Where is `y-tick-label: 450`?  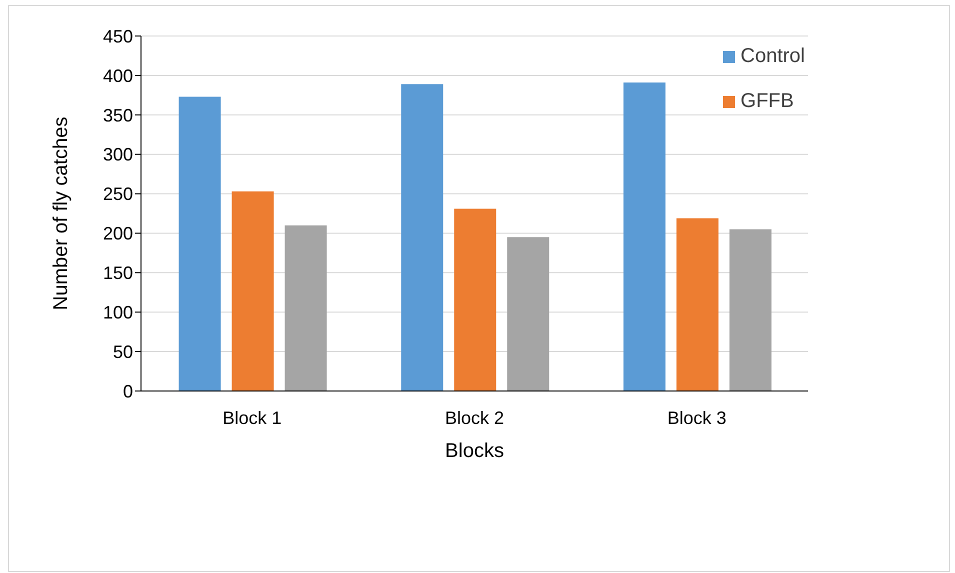
y-tick-label: 450 is located at coordinates (117, 36).